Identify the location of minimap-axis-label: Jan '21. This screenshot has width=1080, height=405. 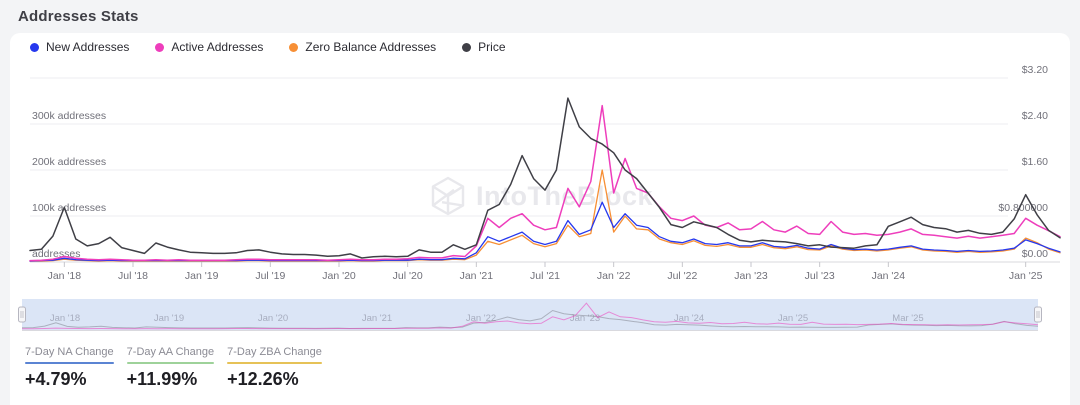
(377, 318).